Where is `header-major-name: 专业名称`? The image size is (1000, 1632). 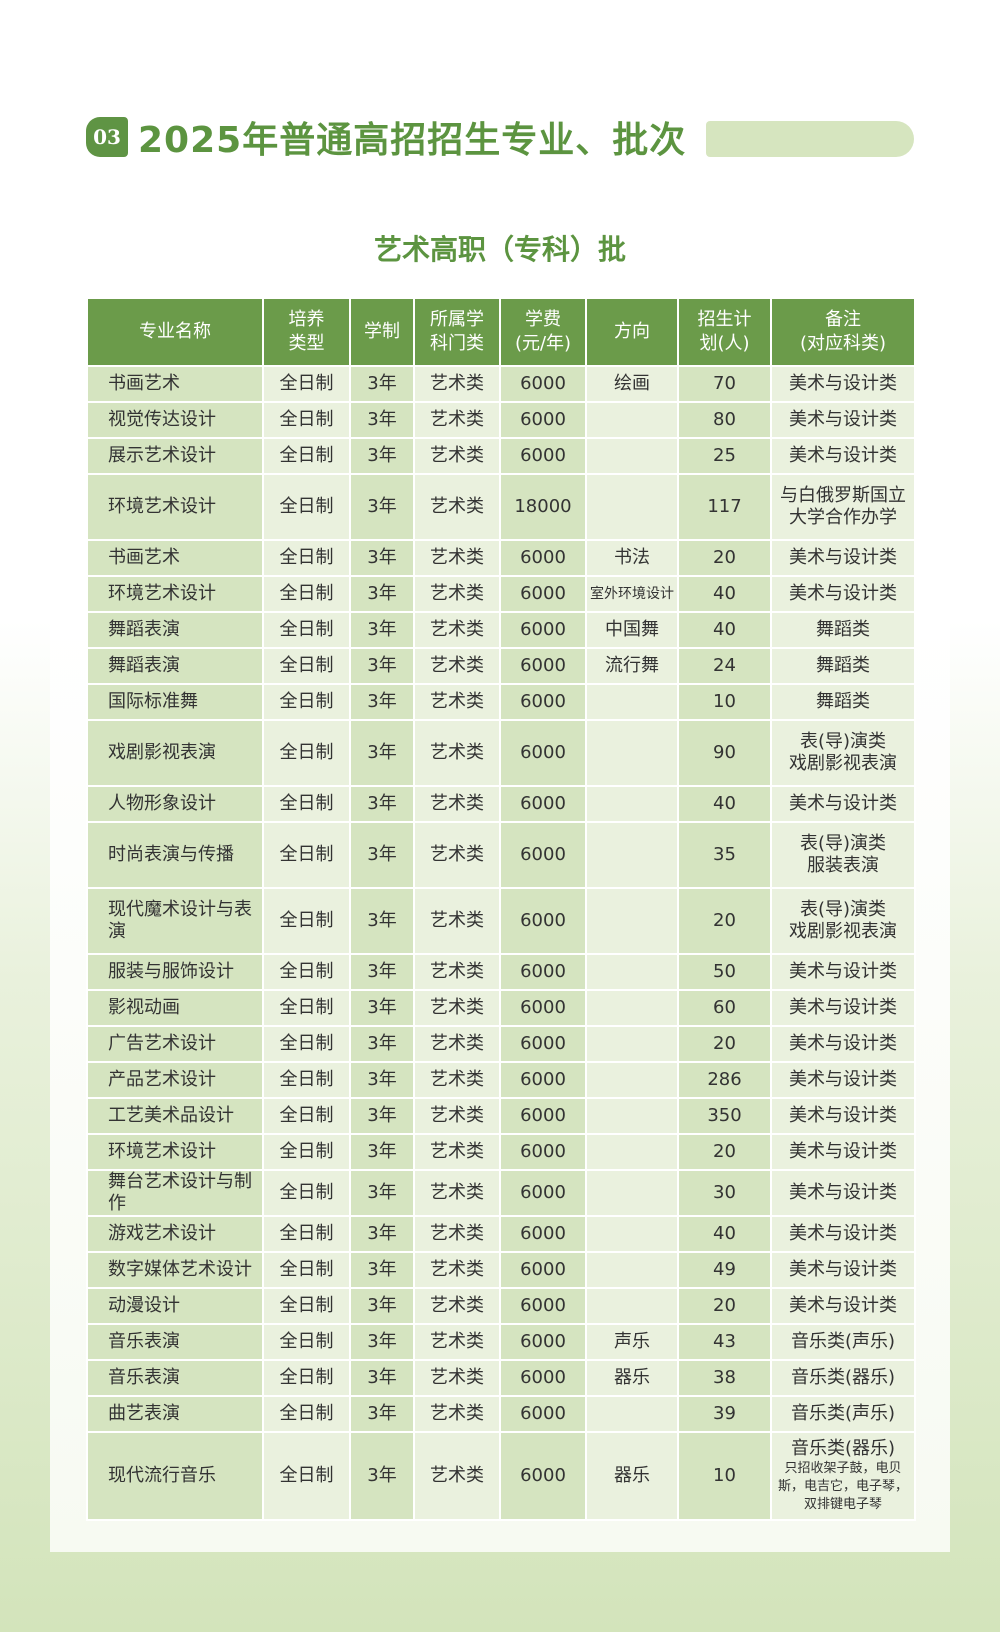
header-major-name: 专业名称 is located at coordinates (175, 332).